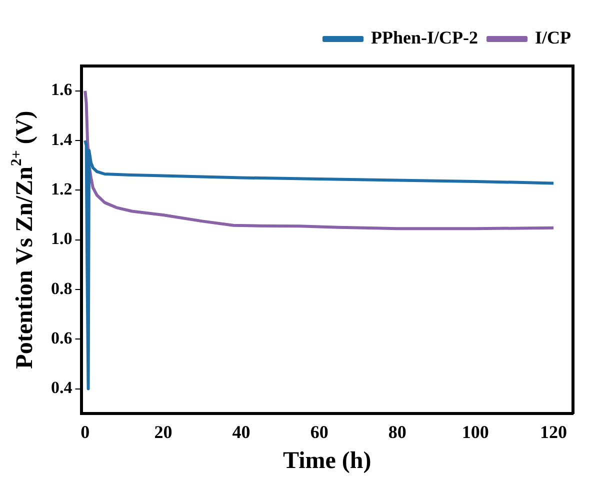 The height and width of the screenshot is (484, 595). Describe the element at coordinates (241, 432) in the screenshot. I see `x-tick-label: 40` at that location.